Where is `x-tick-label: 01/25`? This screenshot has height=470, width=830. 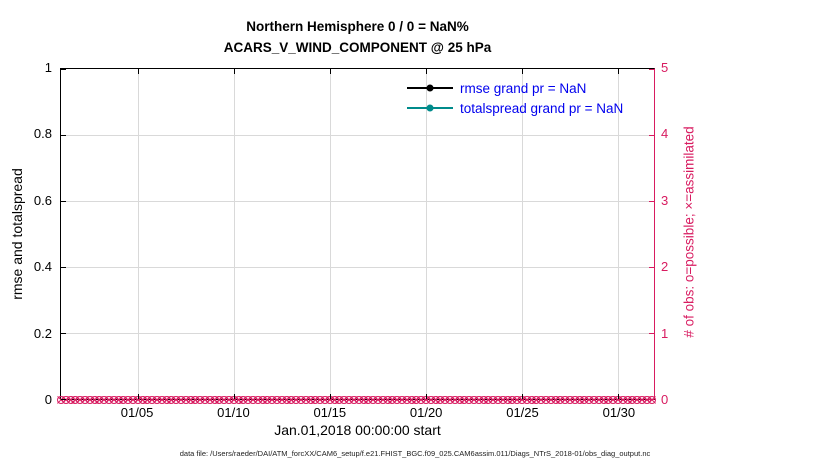
x-tick-label: 01/25 is located at coordinates (522, 412).